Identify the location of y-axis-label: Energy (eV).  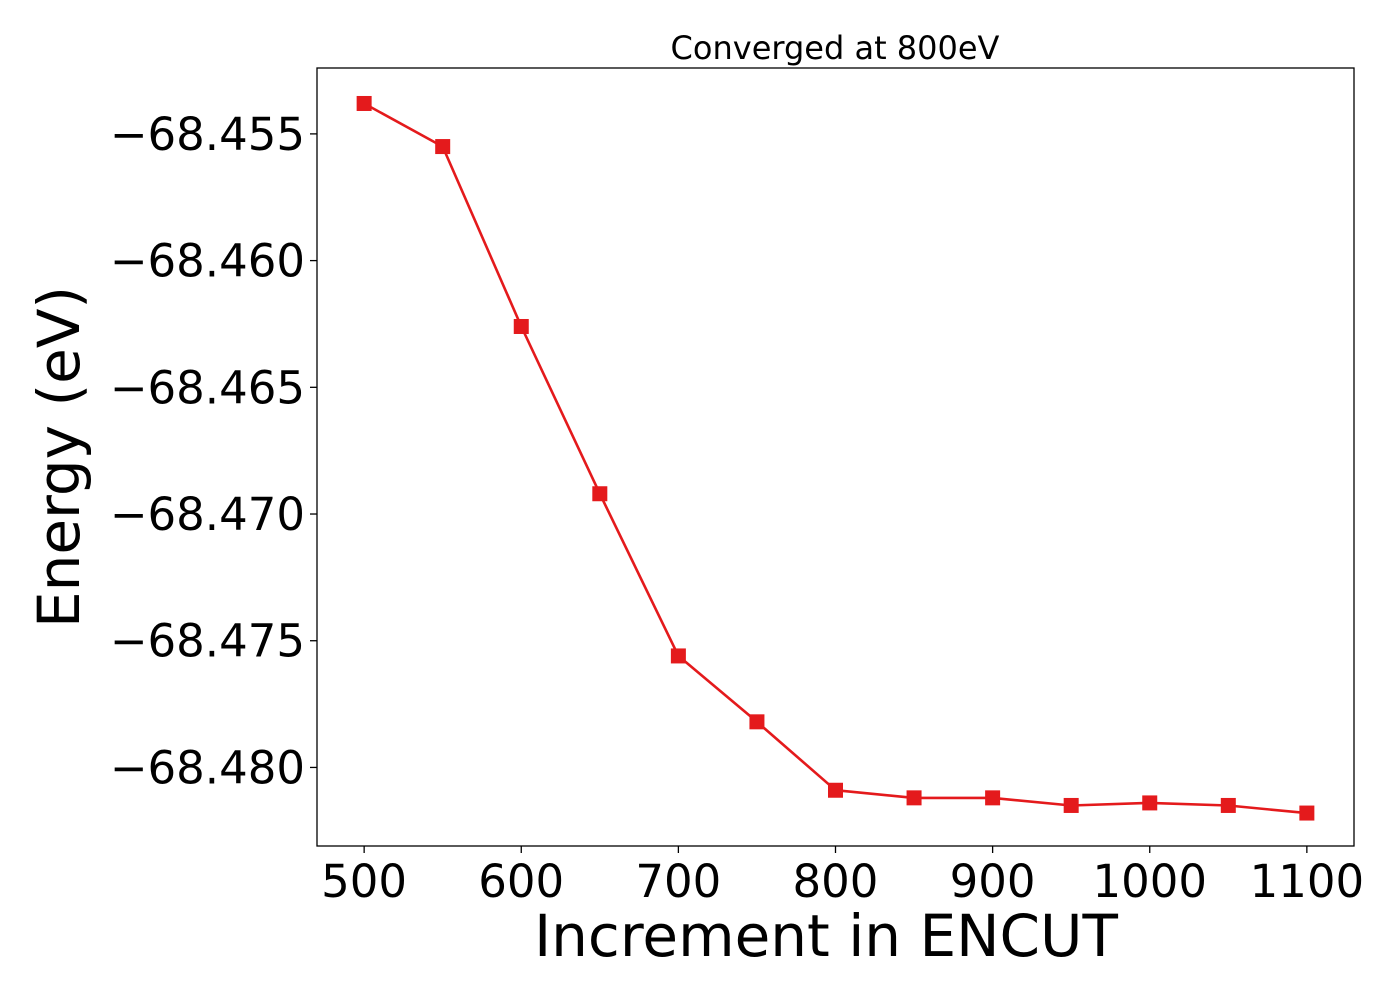
(59, 457).